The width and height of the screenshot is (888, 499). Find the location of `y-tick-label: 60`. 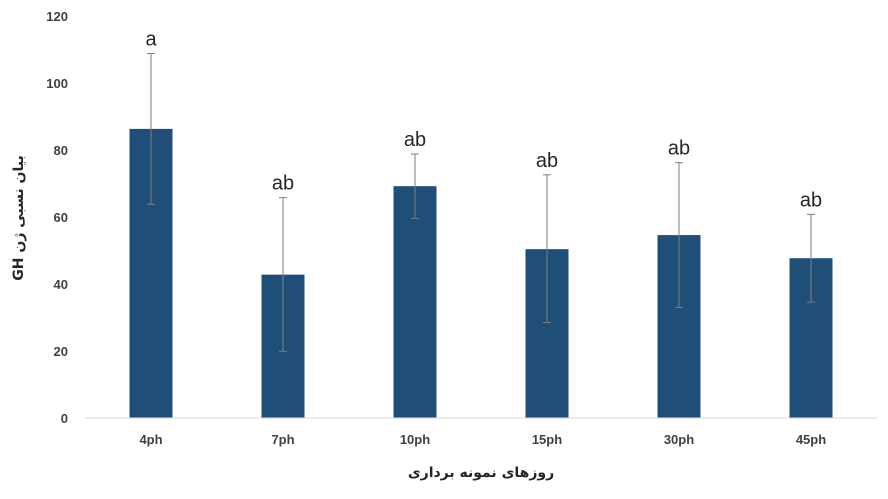

y-tick-label: 60 is located at coordinates (61, 217).